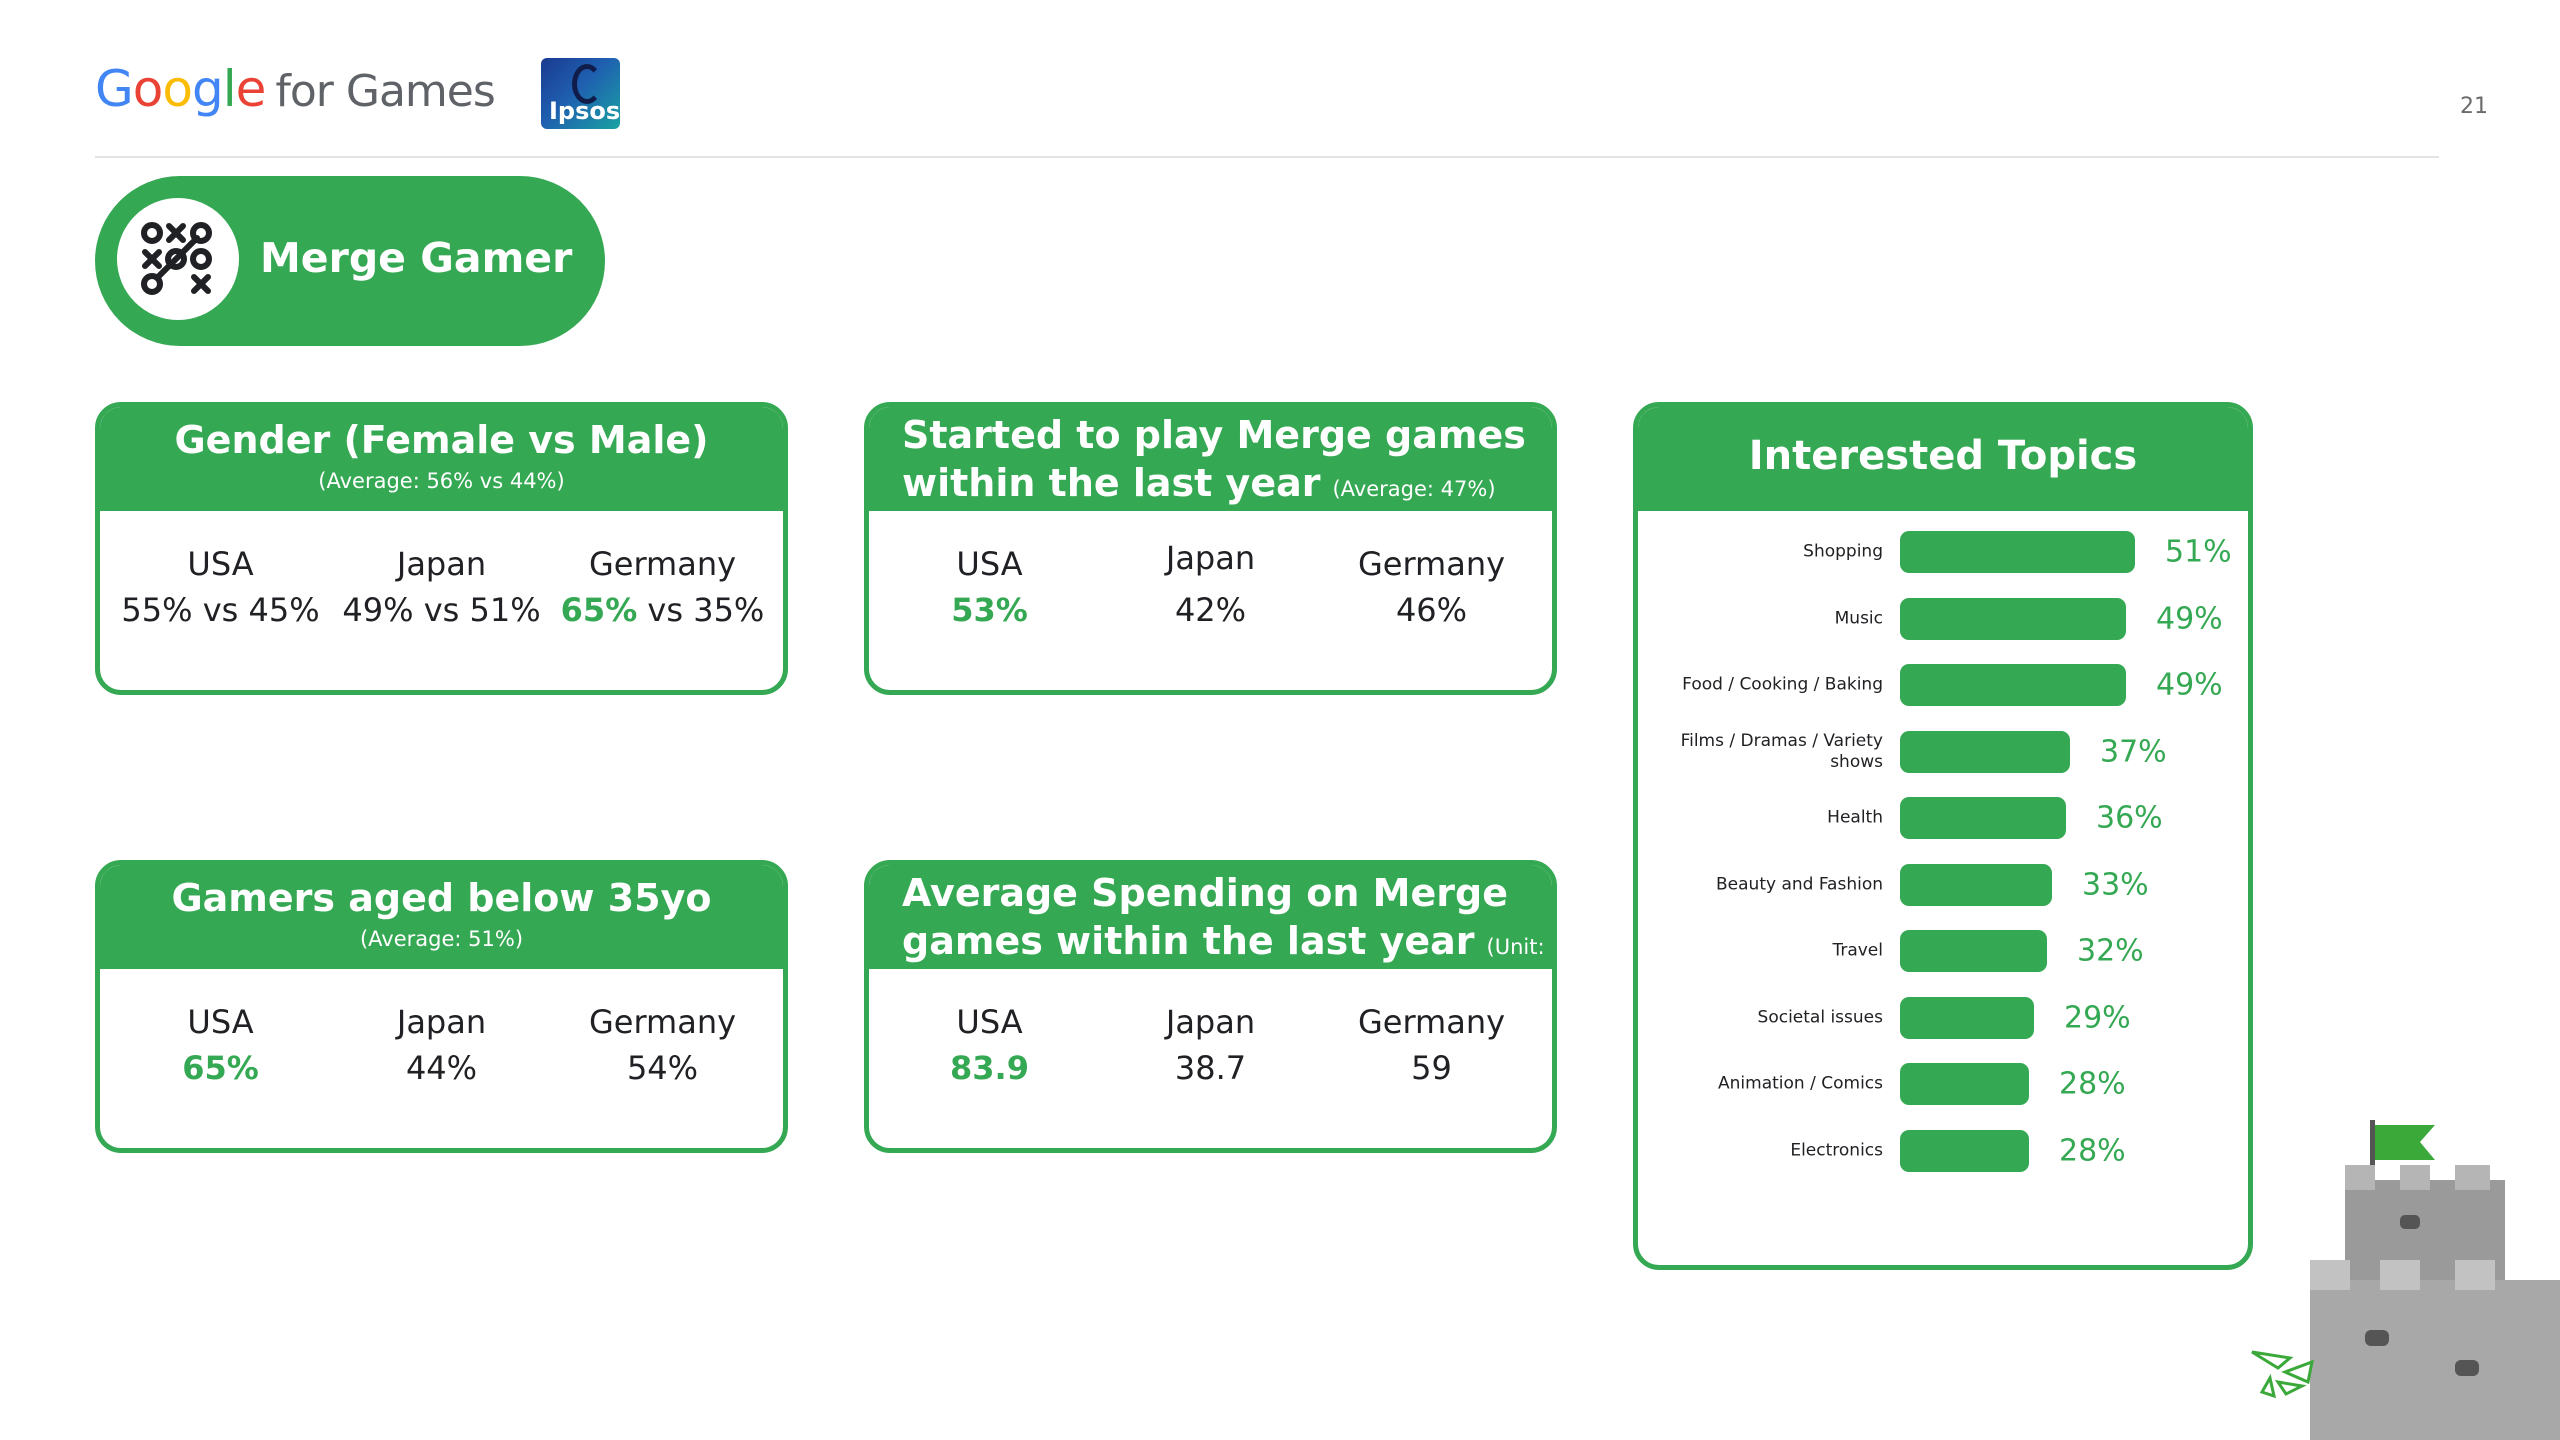  I want to click on card-title: Gender (Female vs Male), so click(441, 440).